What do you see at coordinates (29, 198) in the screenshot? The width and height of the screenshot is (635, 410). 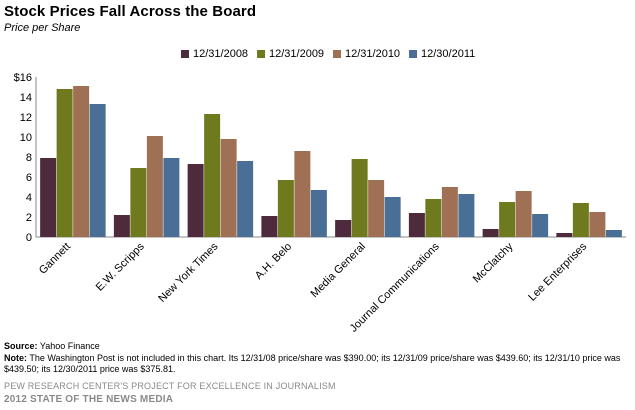 I see `y-tick-label: 4` at bounding box center [29, 198].